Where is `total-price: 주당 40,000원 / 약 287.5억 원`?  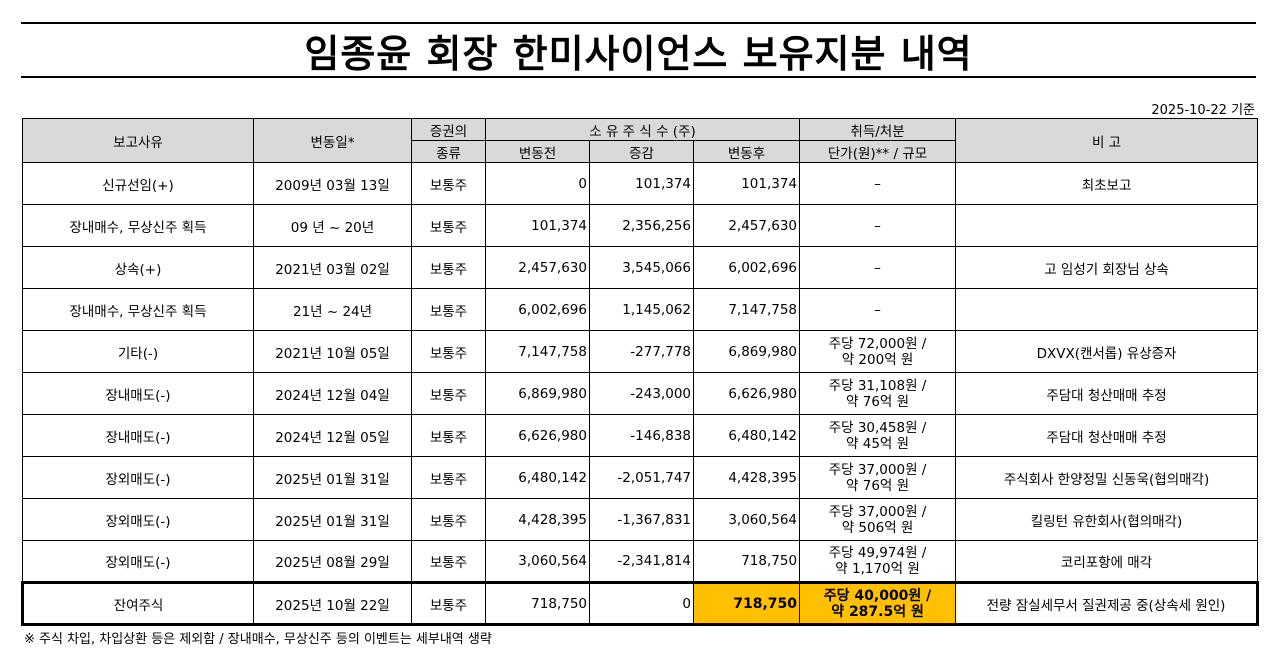
total-price: 주당 40,000원 / 약 287.5억 원 is located at coordinates (878, 603).